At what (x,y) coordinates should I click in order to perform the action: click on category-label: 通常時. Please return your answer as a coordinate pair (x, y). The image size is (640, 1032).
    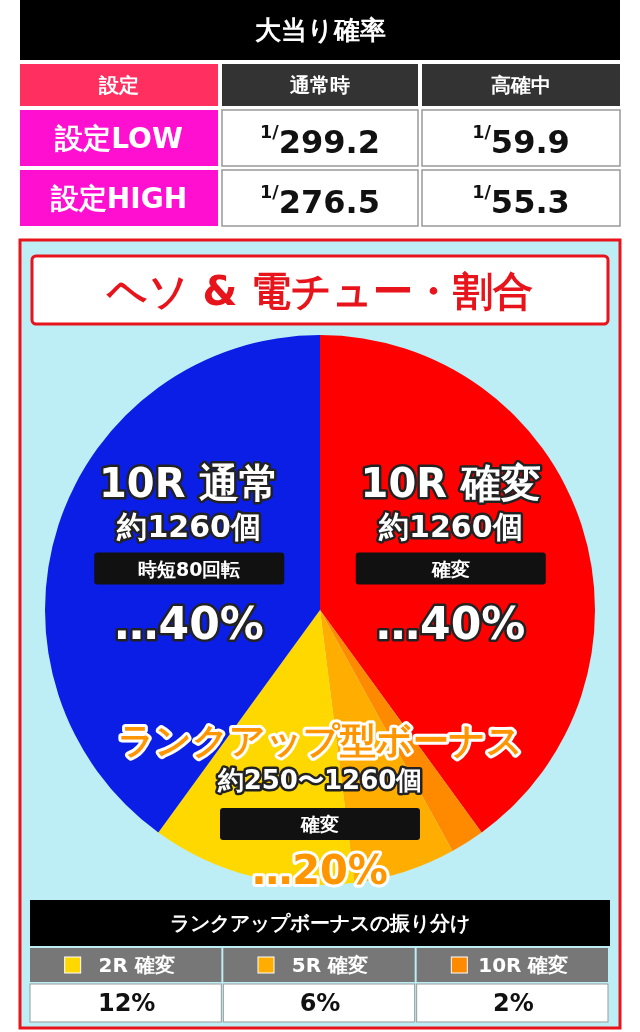
    Looking at the image, I should click on (319, 85).